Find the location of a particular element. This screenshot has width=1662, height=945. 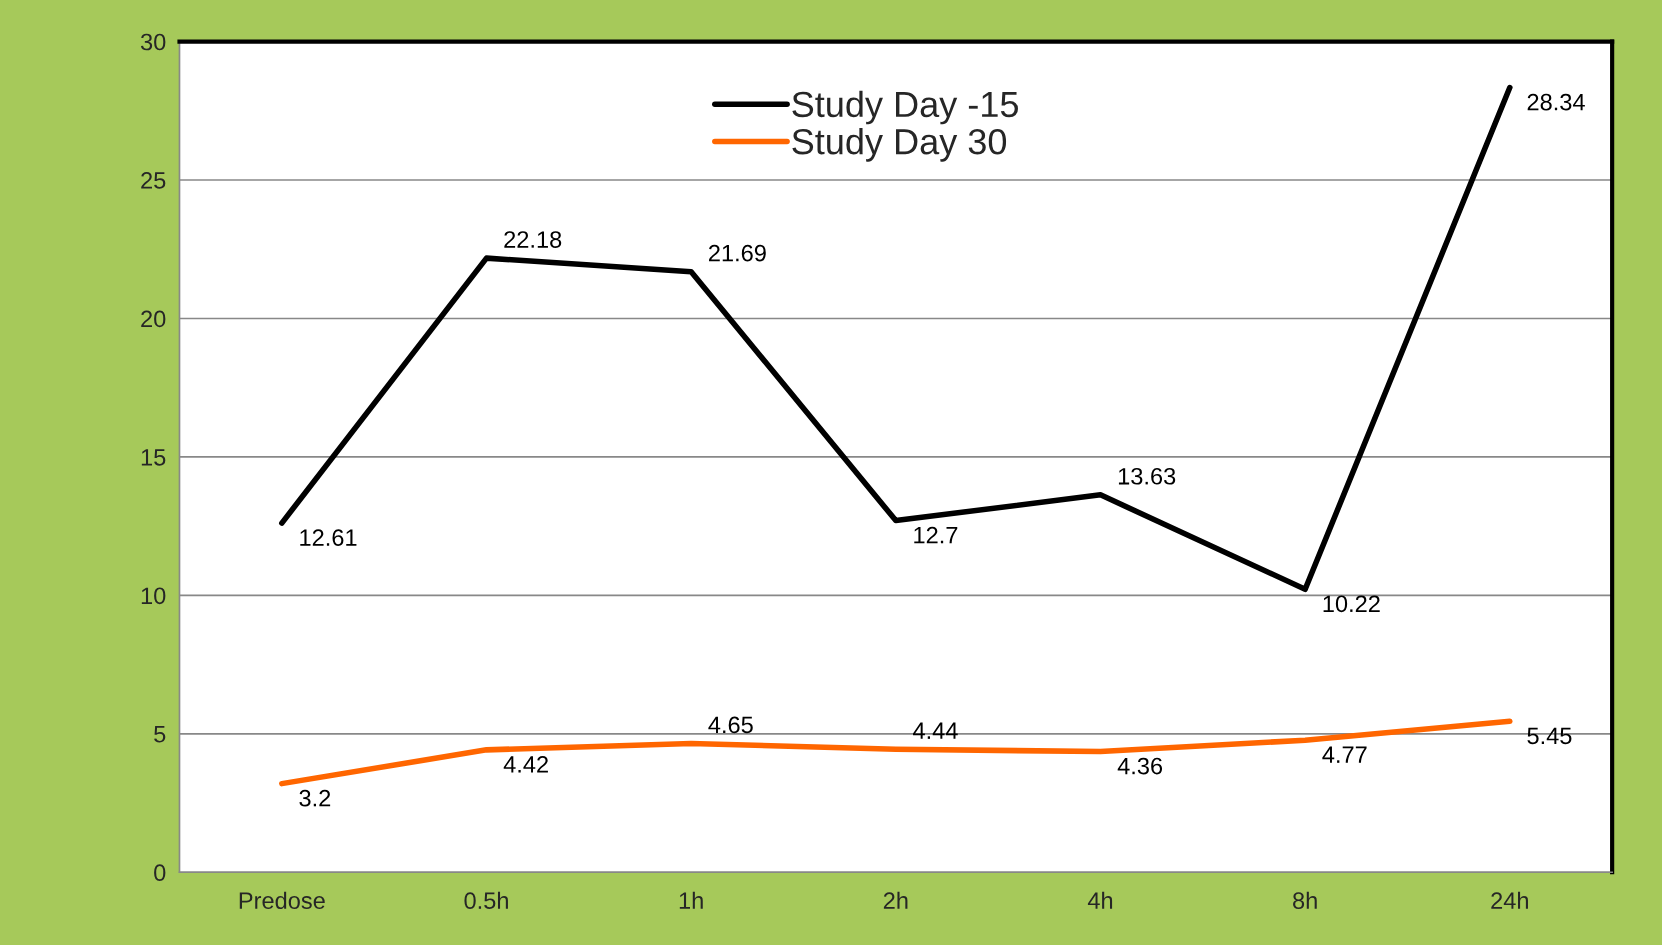

data-label: 4.36 is located at coordinates (1140, 766).